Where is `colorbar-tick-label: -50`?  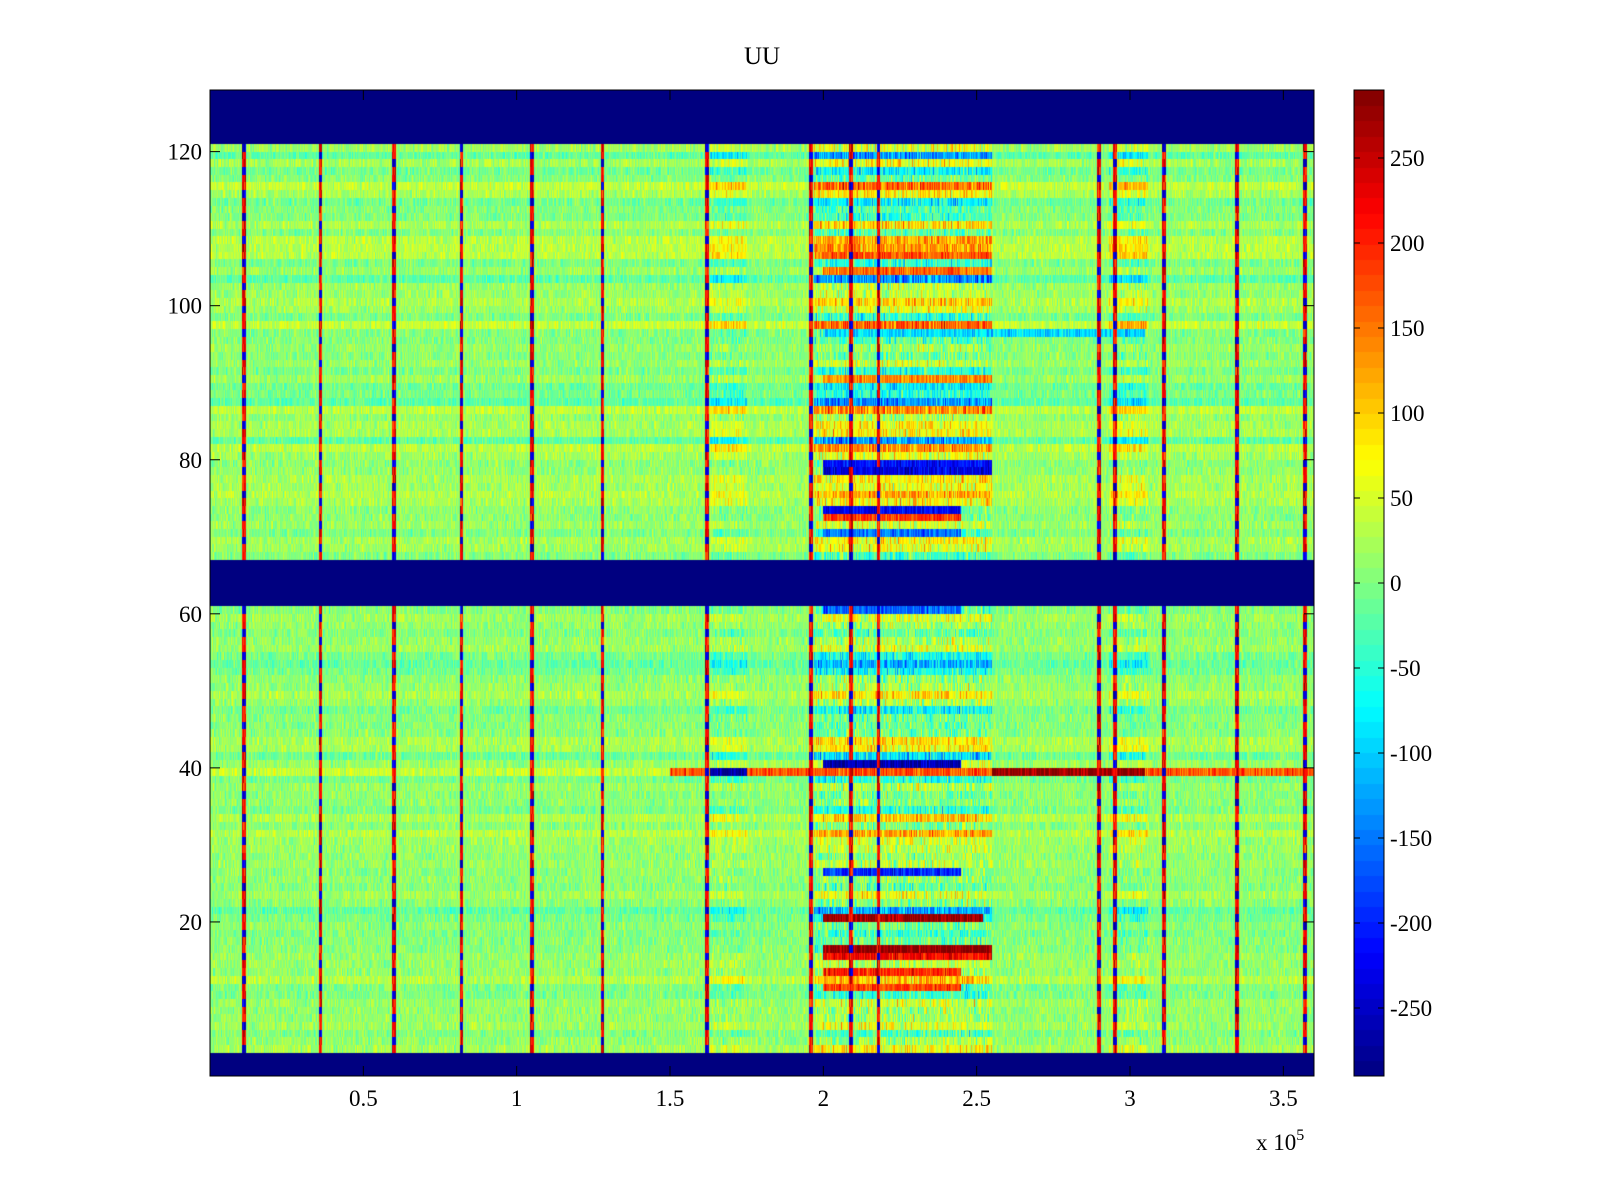
colorbar-tick-label: -50 is located at coordinates (1405, 668).